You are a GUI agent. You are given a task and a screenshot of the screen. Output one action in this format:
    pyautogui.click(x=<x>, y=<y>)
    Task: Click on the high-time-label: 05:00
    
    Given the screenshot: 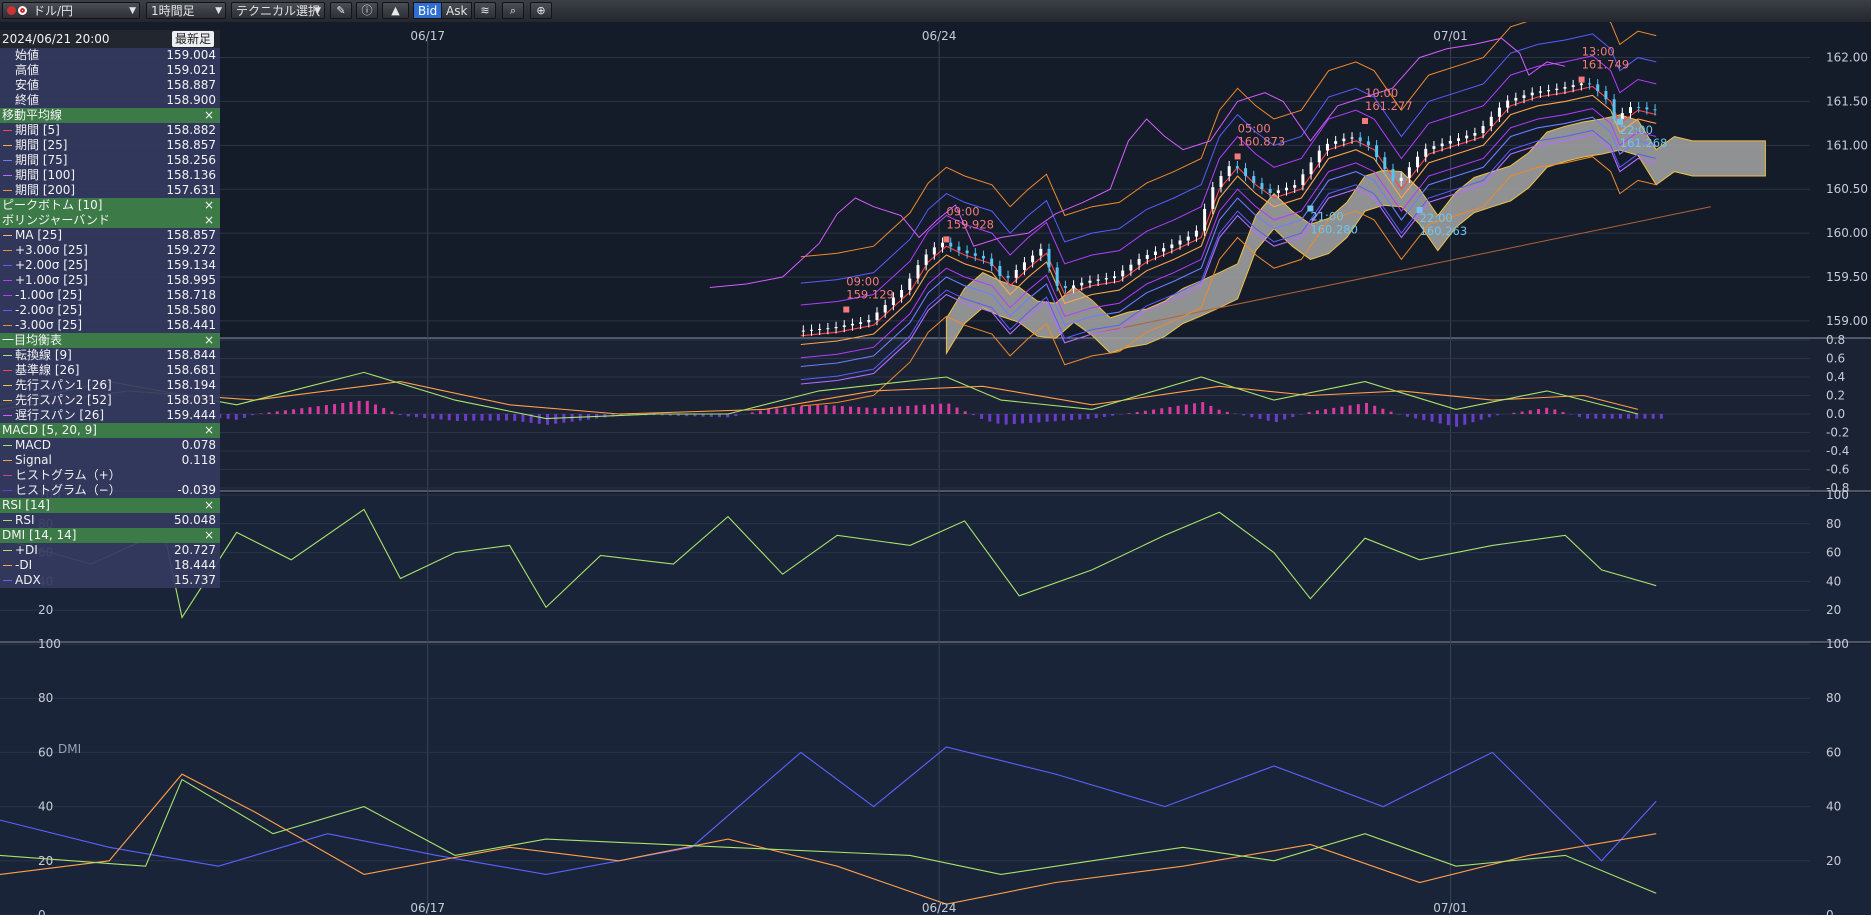 What is the action you would take?
    pyautogui.click(x=1254, y=128)
    